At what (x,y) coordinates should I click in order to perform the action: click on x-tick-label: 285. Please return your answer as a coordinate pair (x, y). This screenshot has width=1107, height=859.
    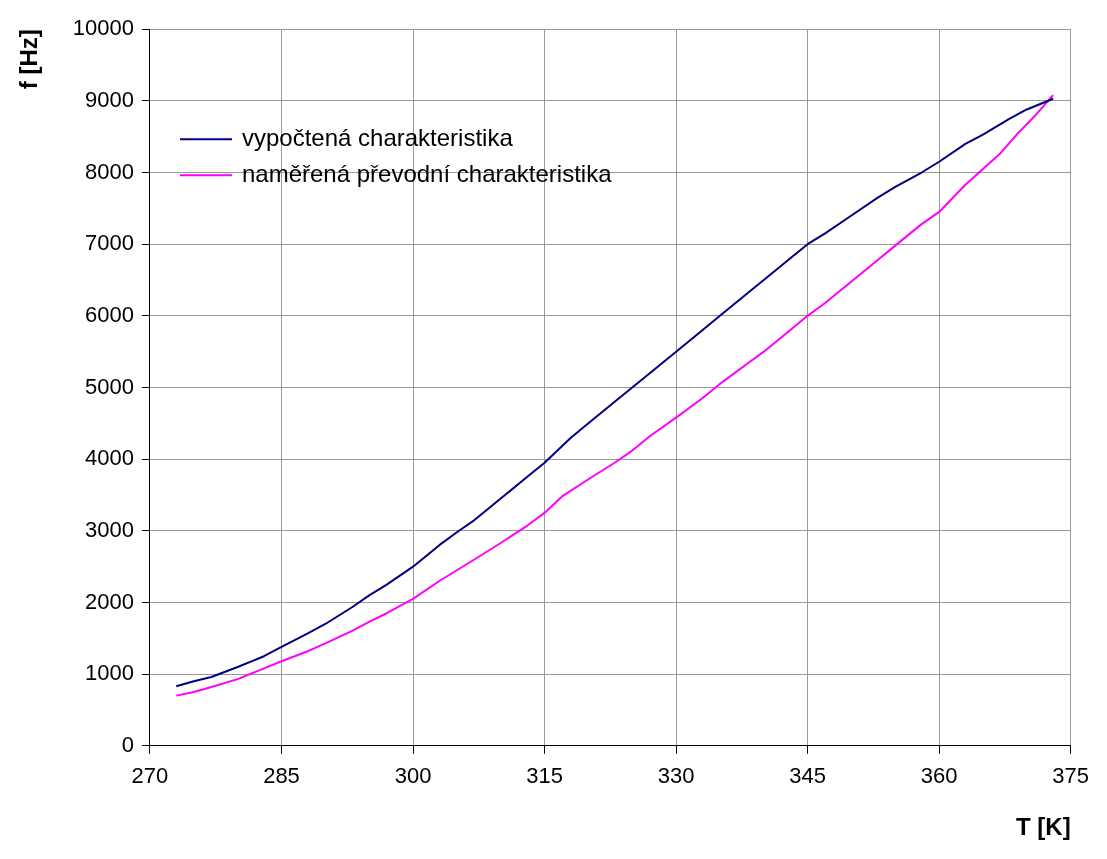
    Looking at the image, I should click on (281, 776).